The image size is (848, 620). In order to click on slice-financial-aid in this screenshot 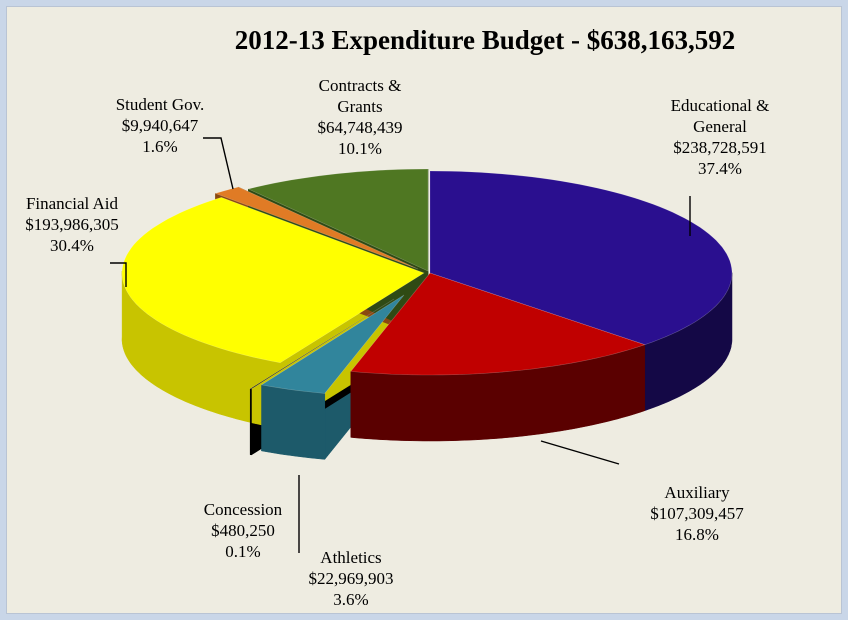, I will do `click(273, 280)`.